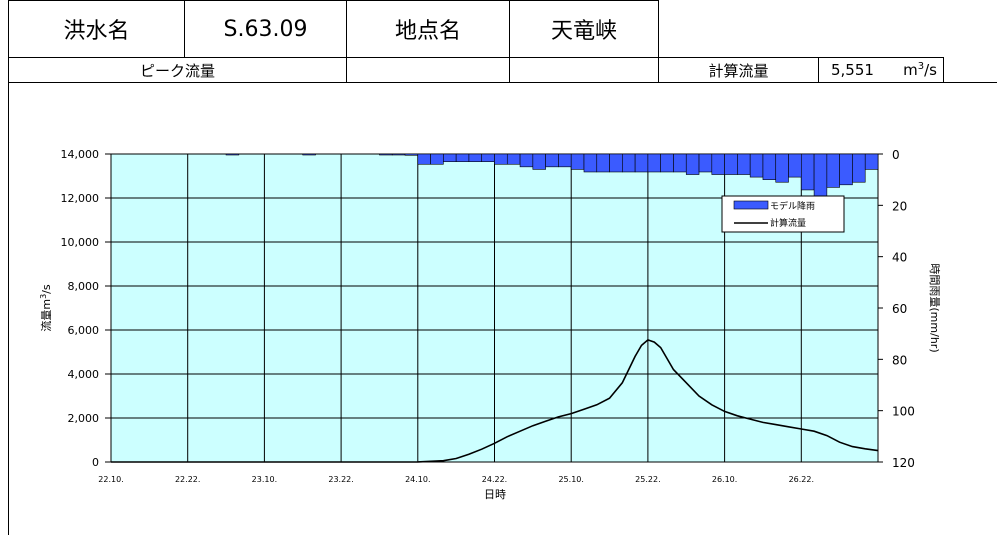  What do you see at coordinates (920, 70) in the screenshot?
I see `calc-flow-unit: m3/s` at bounding box center [920, 70].